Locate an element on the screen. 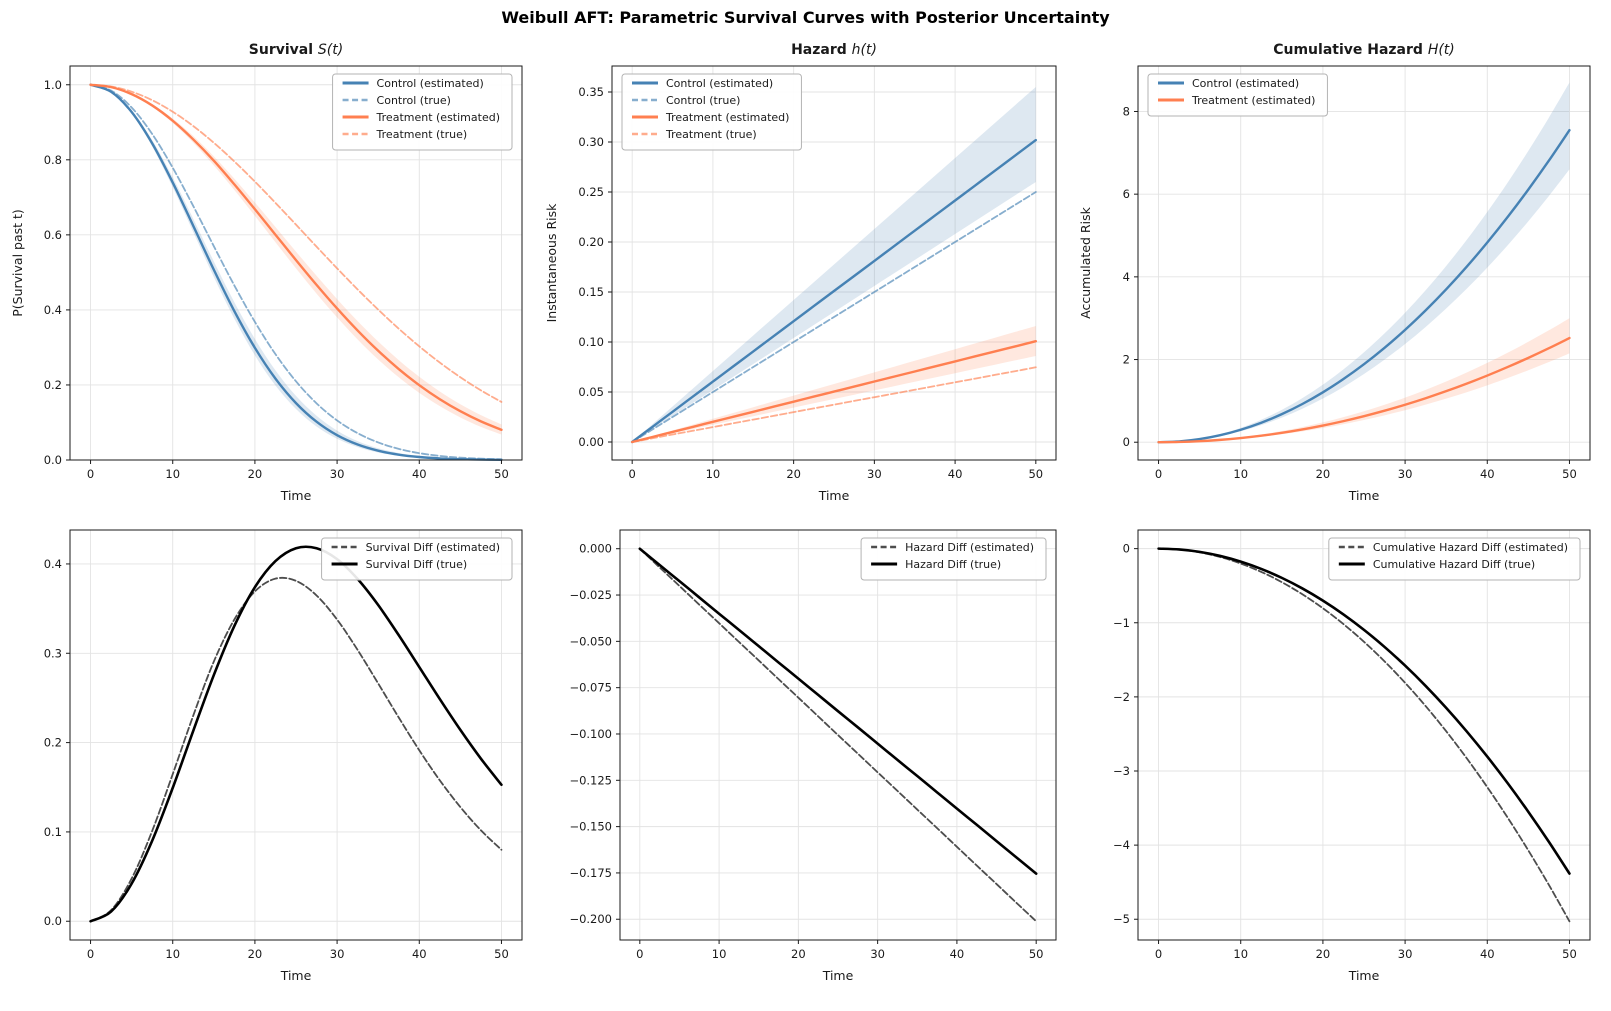 Image resolution: width=1611 pixels, height=1011 pixels. y-tick-label: −0.100 is located at coordinates (590, 734).